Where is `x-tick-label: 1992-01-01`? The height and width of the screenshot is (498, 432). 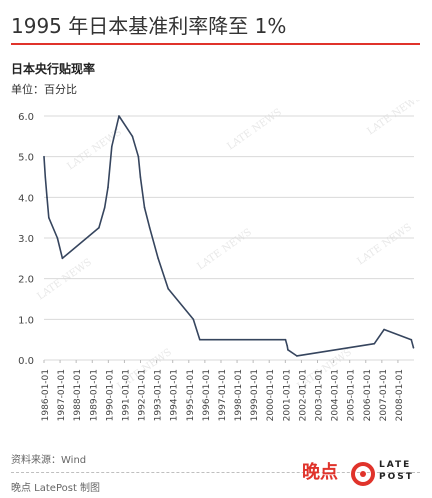
x-tick-label: 1992-01-01 is located at coordinates (143, 395).